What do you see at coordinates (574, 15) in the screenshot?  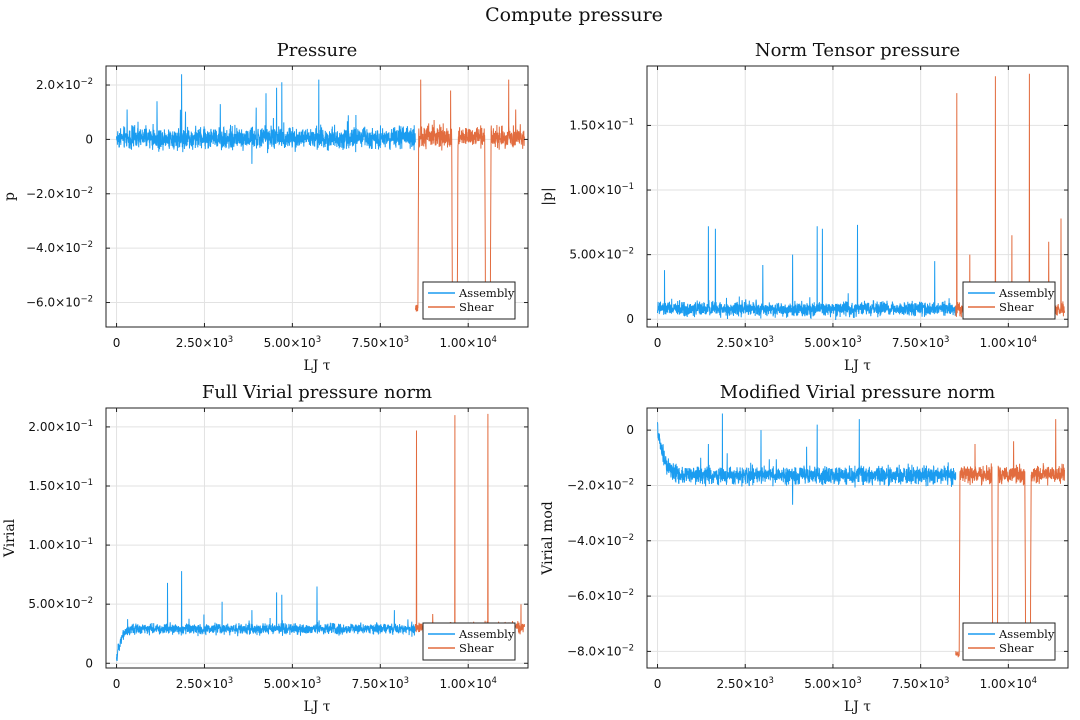 I see `figure-title: Compute pressure` at bounding box center [574, 15].